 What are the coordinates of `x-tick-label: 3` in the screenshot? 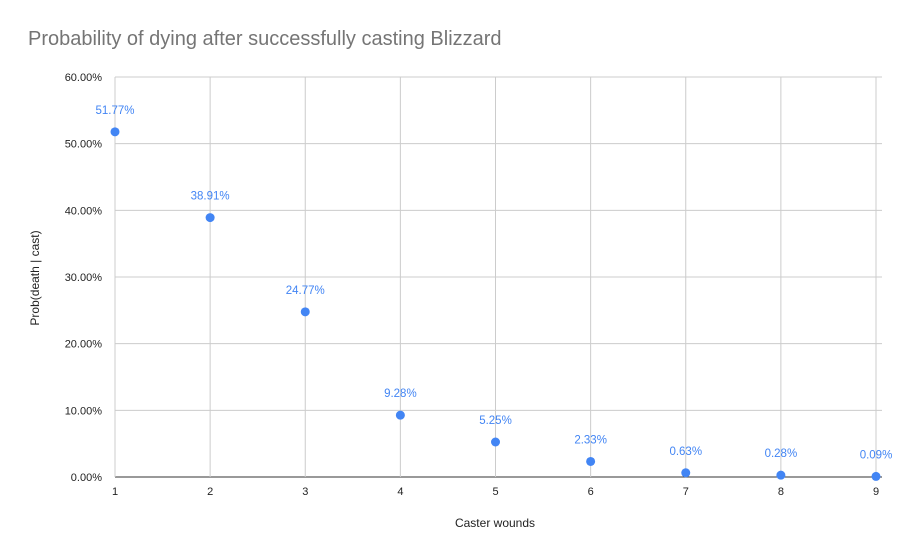 It's located at (305, 492).